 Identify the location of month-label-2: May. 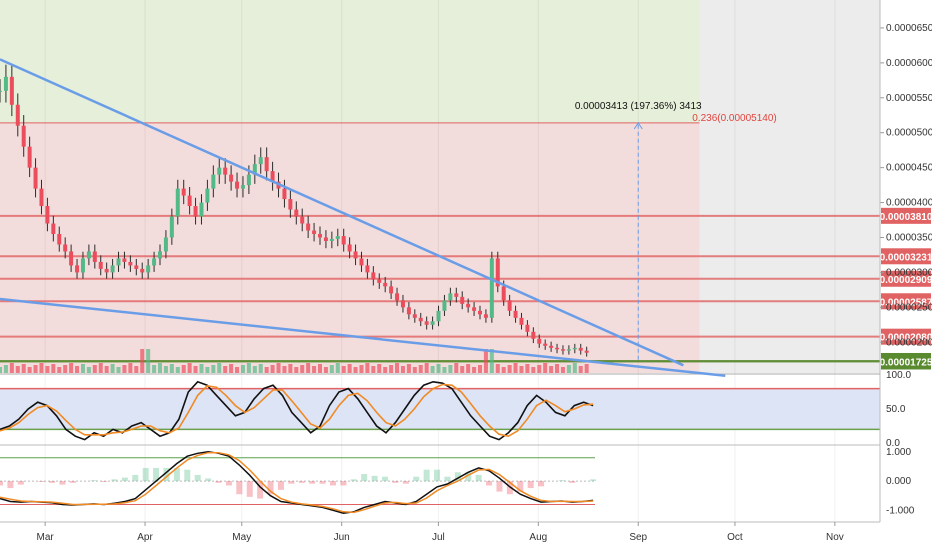
(241, 537).